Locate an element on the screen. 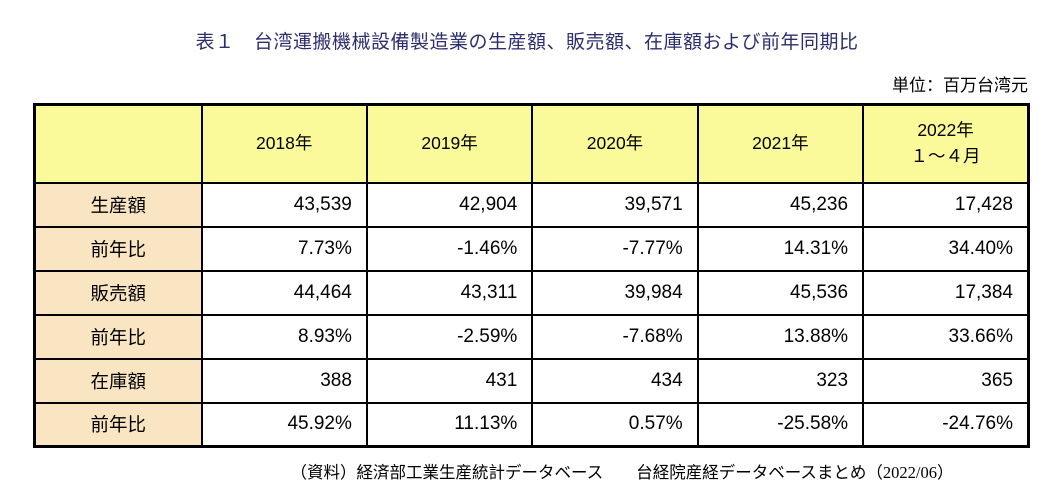  cell: 43,539 is located at coordinates (284, 204).